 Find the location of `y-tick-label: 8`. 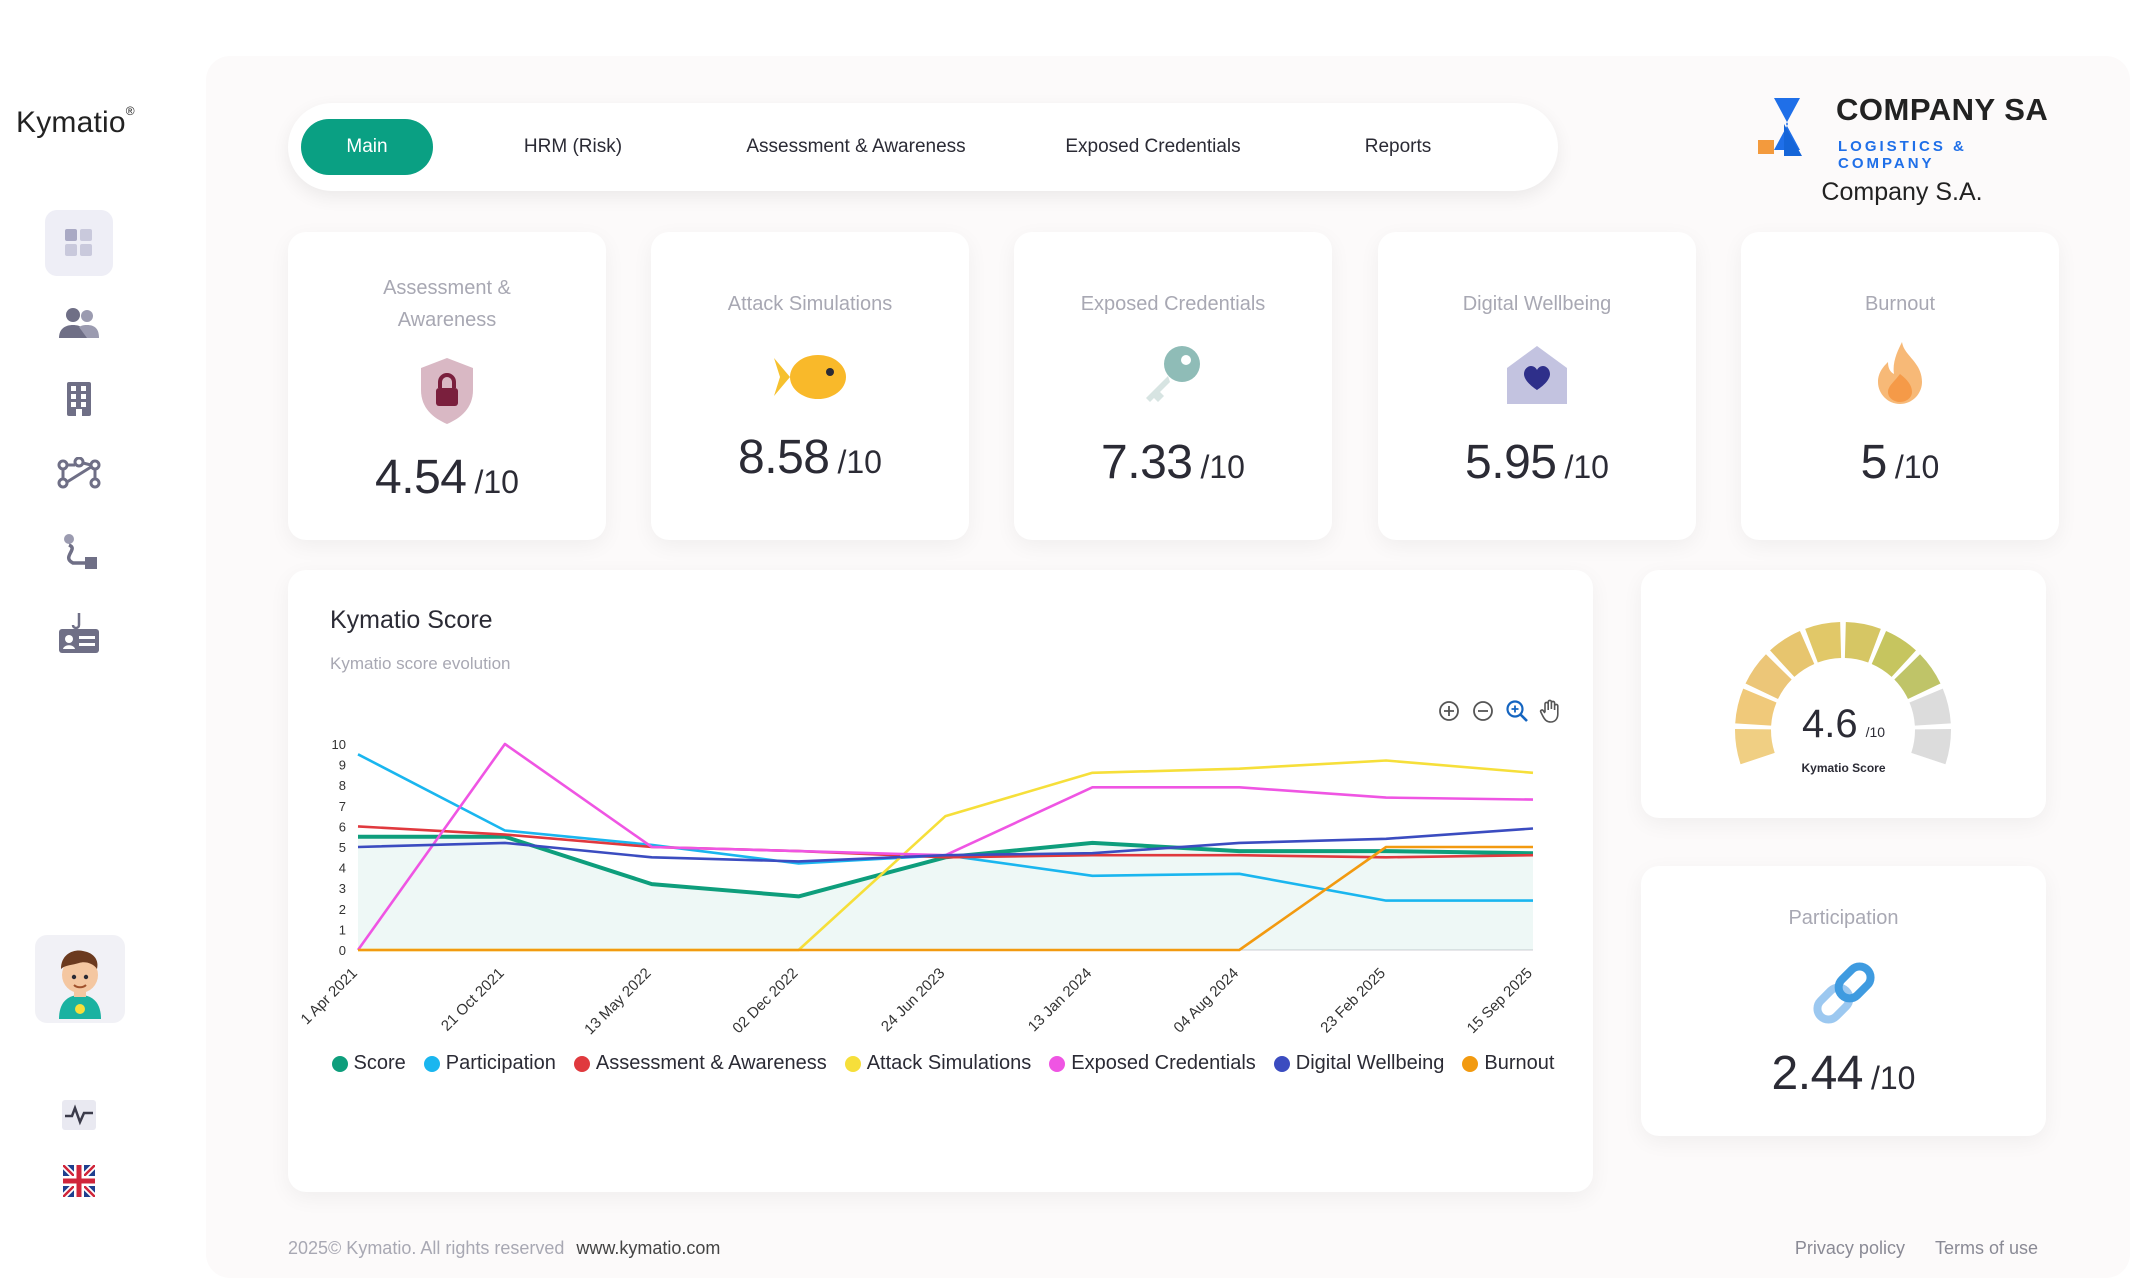

y-tick-label: 8 is located at coordinates (342, 785).